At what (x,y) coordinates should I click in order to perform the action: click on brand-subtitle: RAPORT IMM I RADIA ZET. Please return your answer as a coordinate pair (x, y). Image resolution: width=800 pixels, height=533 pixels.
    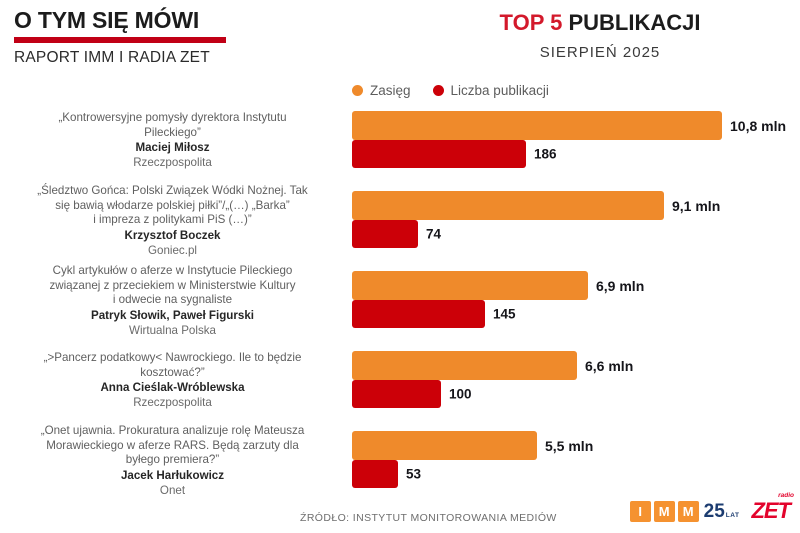
    Looking at the image, I should click on (112, 58).